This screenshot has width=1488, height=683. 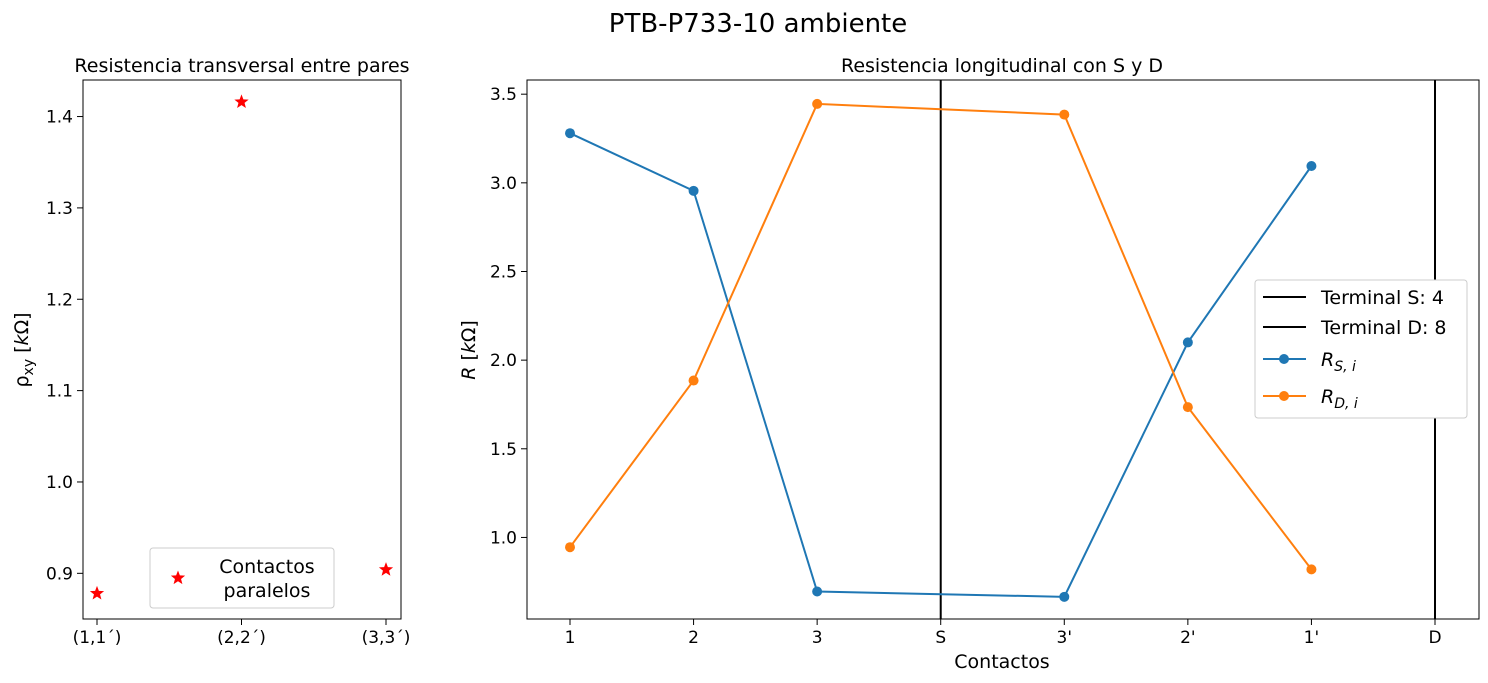 What do you see at coordinates (22, 381) in the screenshot?
I see `rho-symbol: ρ` at bounding box center [22, 381].